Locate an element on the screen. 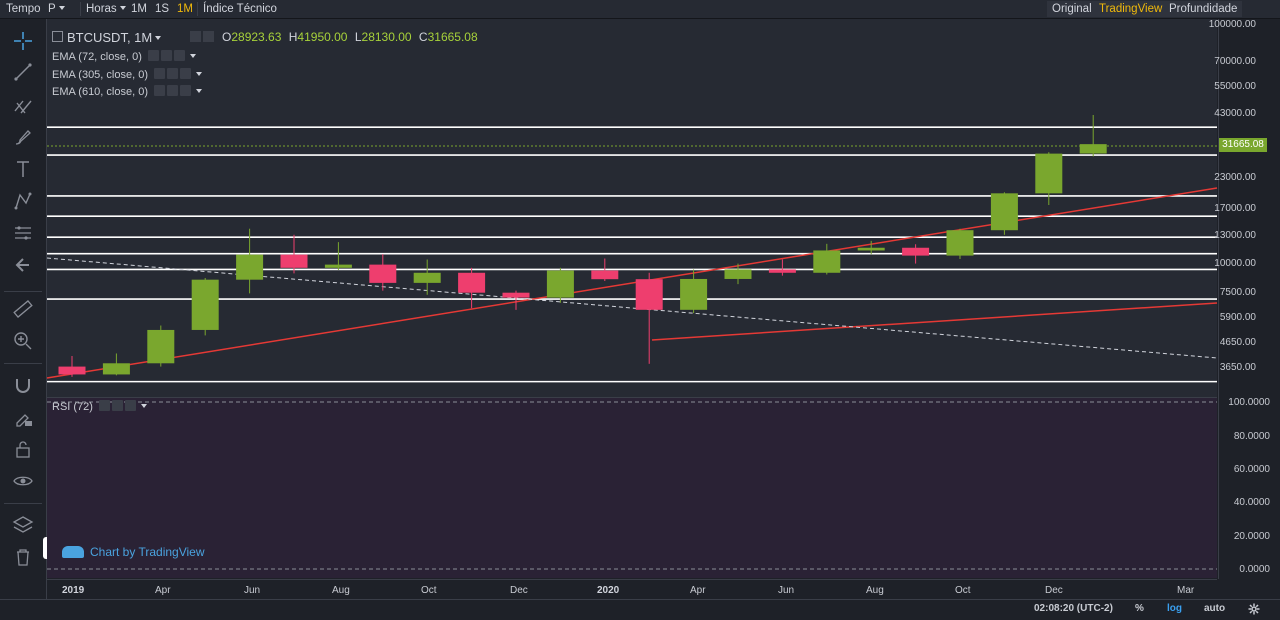  tradingview-watermark: Chart by TradingView is located at coordinates (133, 552).